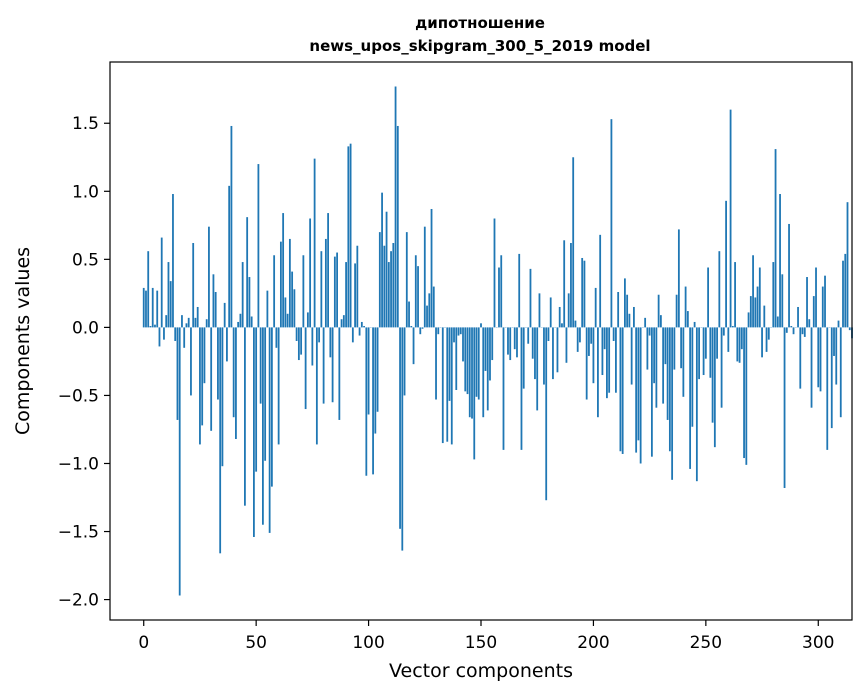 The image size is (867, 696). Describe the element at coordinates (23, 341) in the screenshot. I see `y-axis-label: Components values` at that location.